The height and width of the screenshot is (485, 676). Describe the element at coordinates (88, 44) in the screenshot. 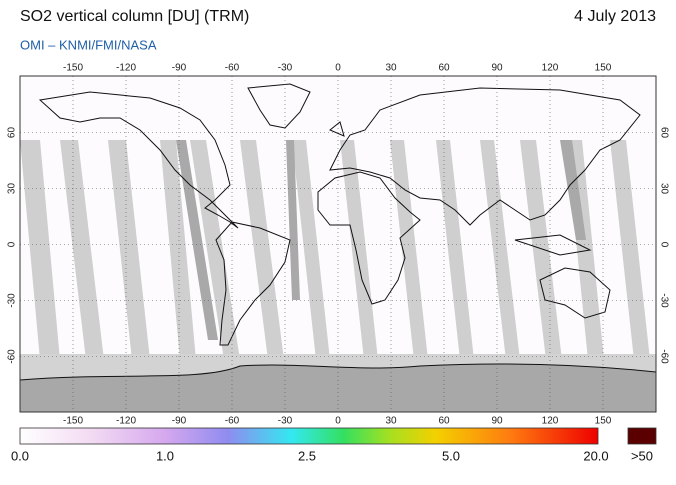

I see `subtitle: OMI – KNMI/FMI/NASA` at that location.